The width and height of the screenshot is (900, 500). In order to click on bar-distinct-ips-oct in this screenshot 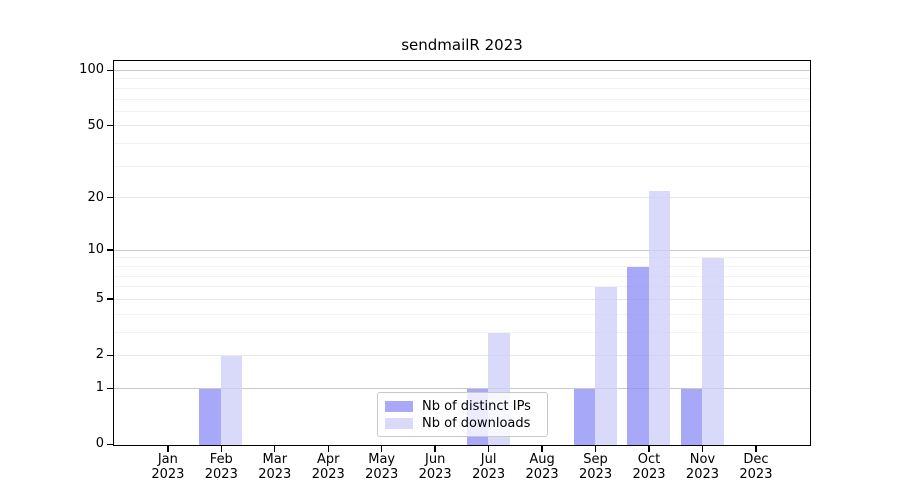, I will do `click(638, 355)`.